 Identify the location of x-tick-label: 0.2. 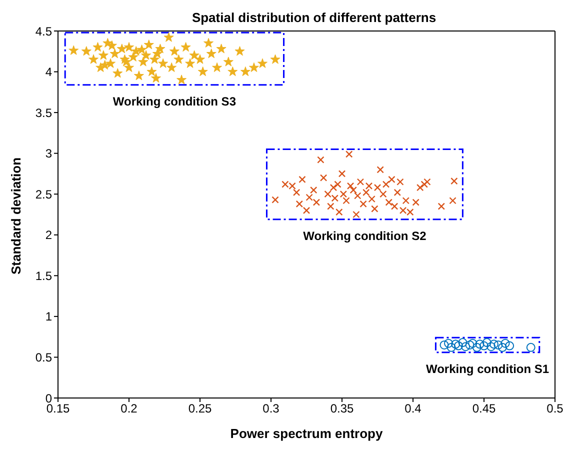
(129, 409).